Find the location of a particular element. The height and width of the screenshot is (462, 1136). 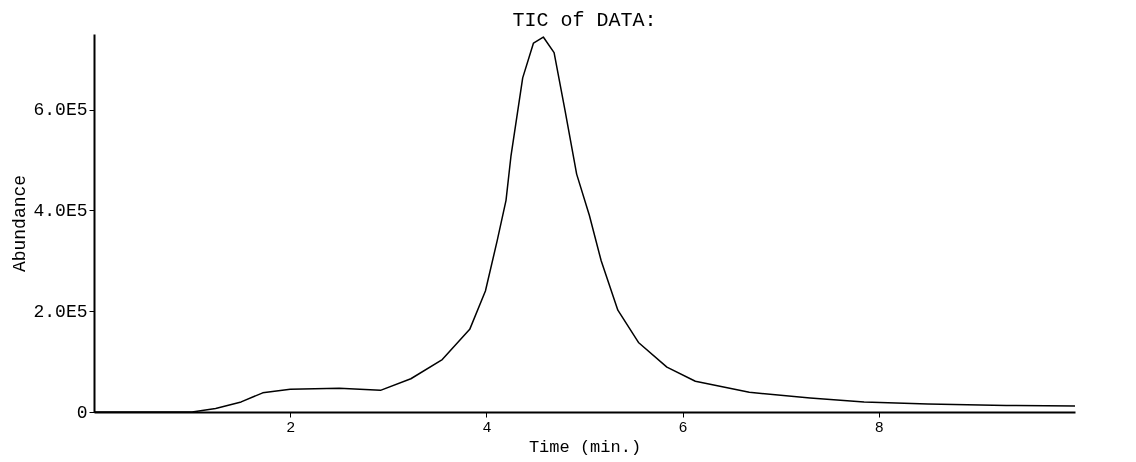

y-tick-label: 2.0E5 is located at coordinates (60, 311).